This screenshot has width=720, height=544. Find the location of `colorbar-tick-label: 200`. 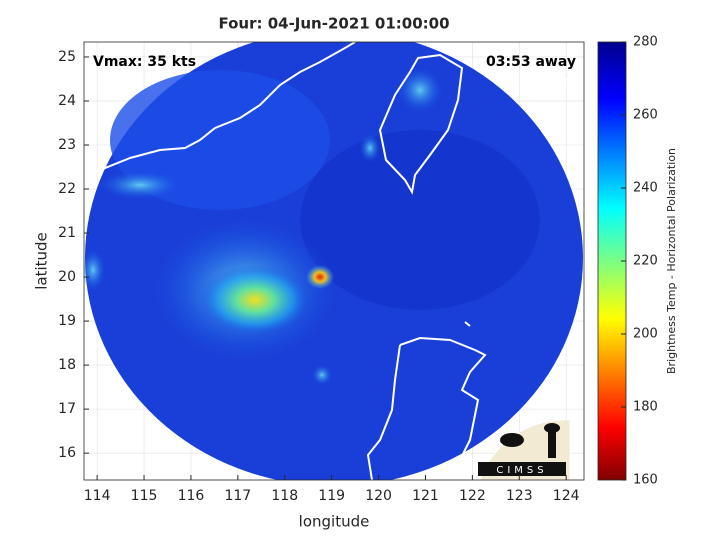

colorbar-tick-label: 200 is located at coordinates (645, 334).